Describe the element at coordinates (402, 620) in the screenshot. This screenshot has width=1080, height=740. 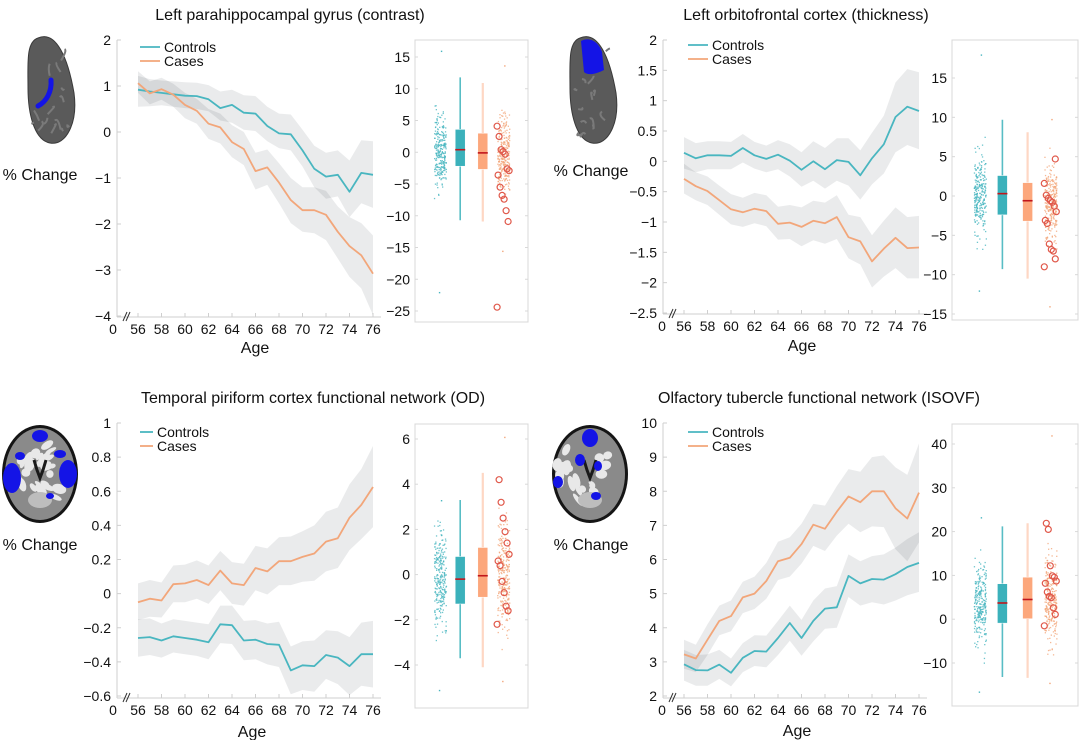
I see `boxplot-y-tick-label: −2` at that location.